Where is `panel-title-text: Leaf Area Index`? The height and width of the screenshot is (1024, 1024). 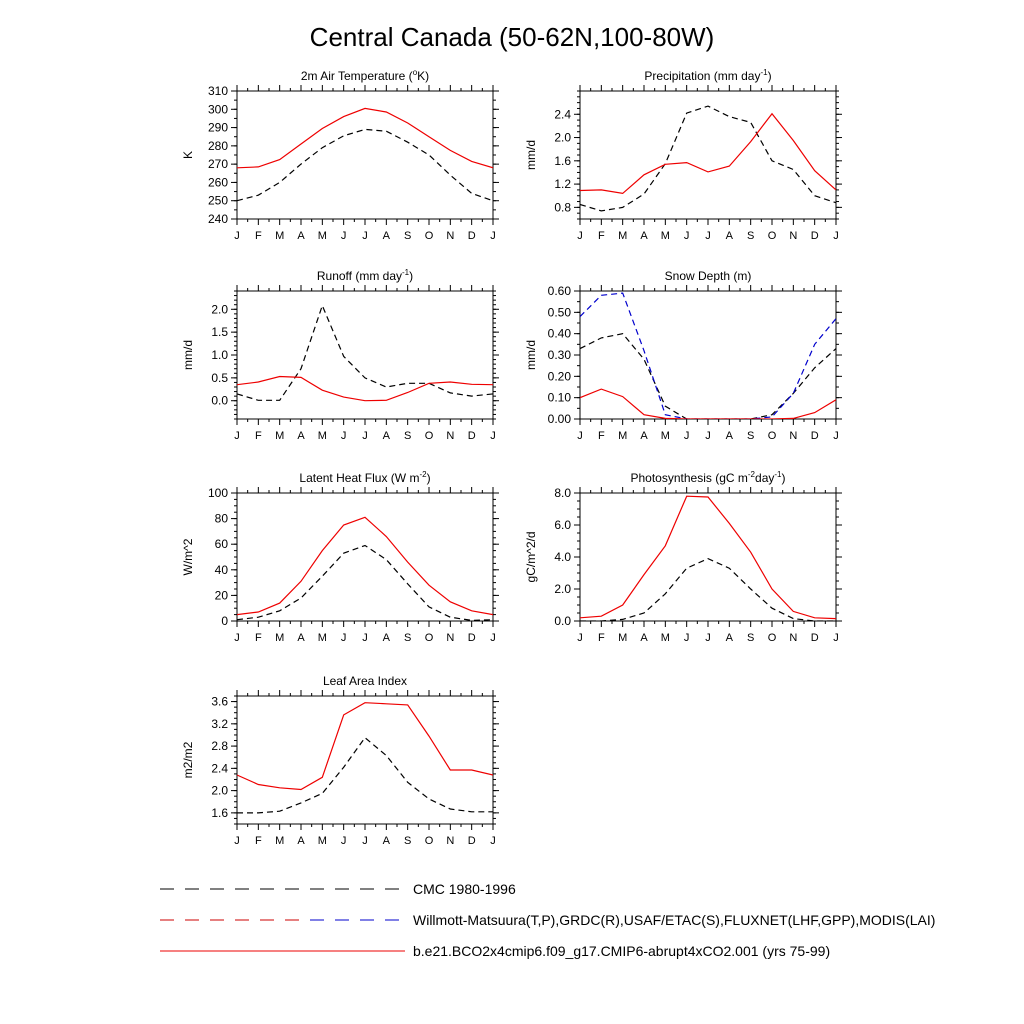
panel-title-text: Leaf Area Index is located at coordinates (365, 681).